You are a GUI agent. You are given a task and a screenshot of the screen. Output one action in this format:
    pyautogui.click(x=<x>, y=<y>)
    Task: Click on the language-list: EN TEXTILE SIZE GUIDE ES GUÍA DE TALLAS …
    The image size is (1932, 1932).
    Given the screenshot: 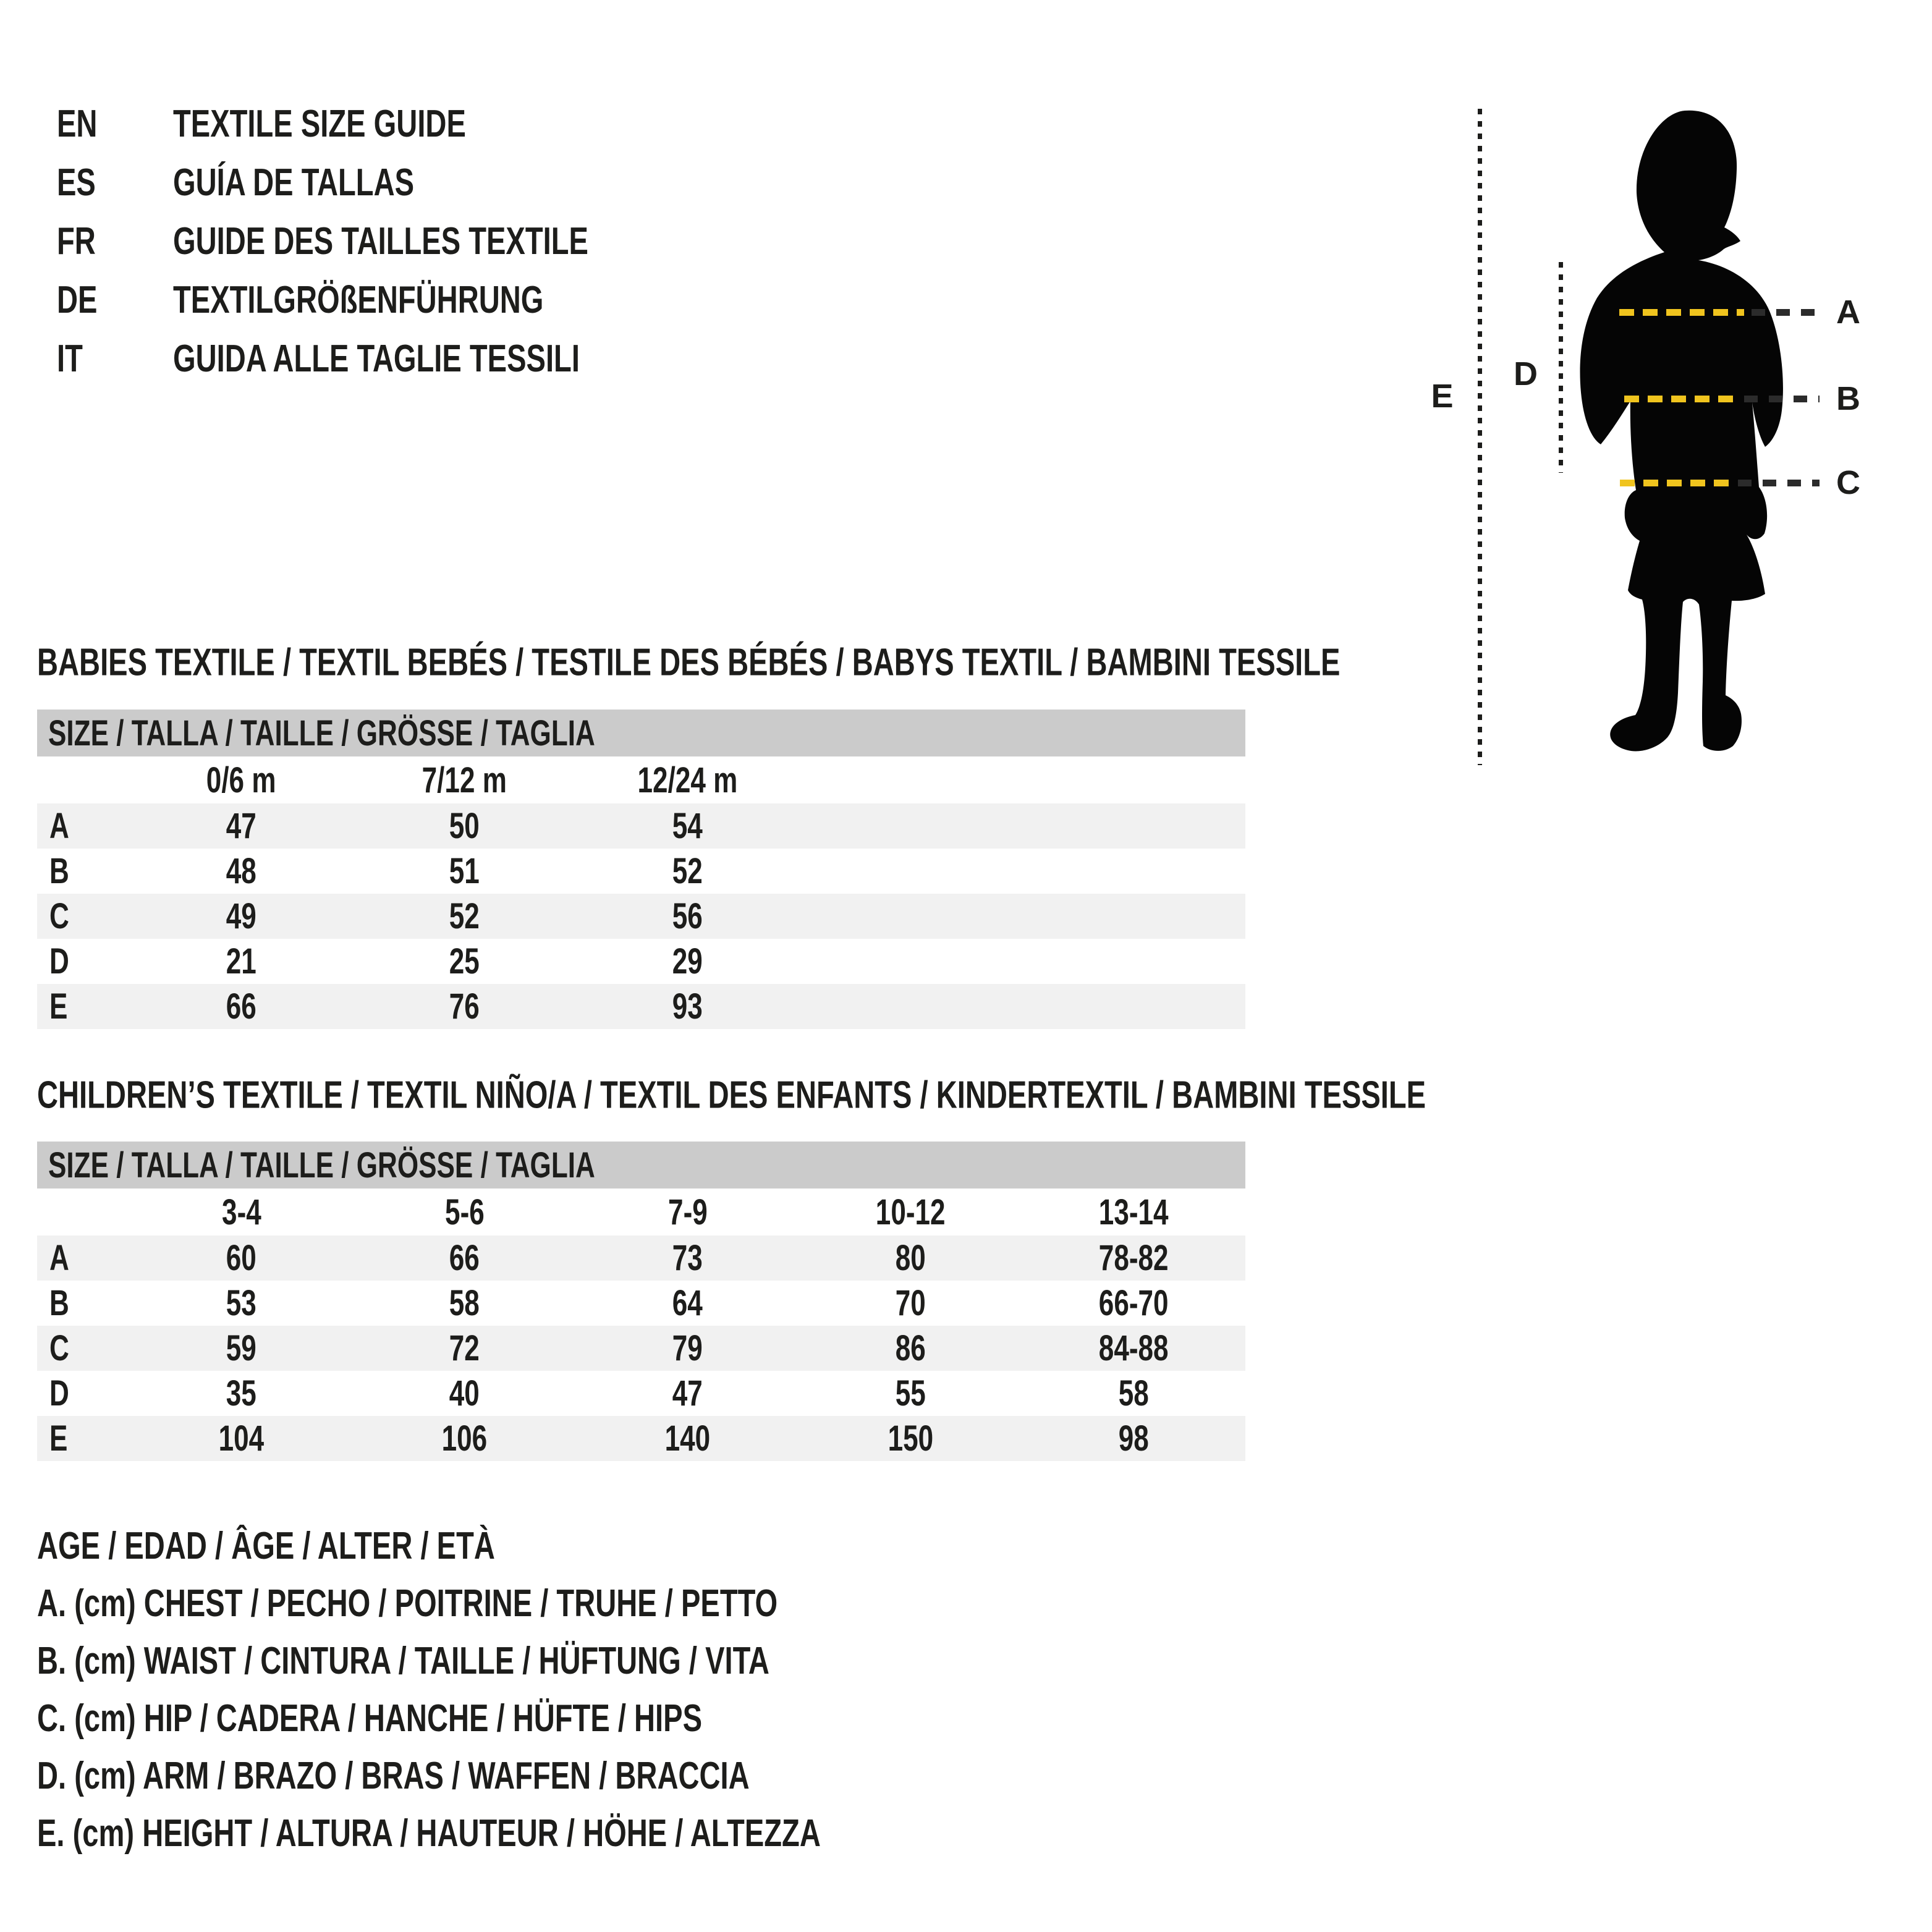 What is the action you would take?
    pyautogui.click(x=388, y=241)
    